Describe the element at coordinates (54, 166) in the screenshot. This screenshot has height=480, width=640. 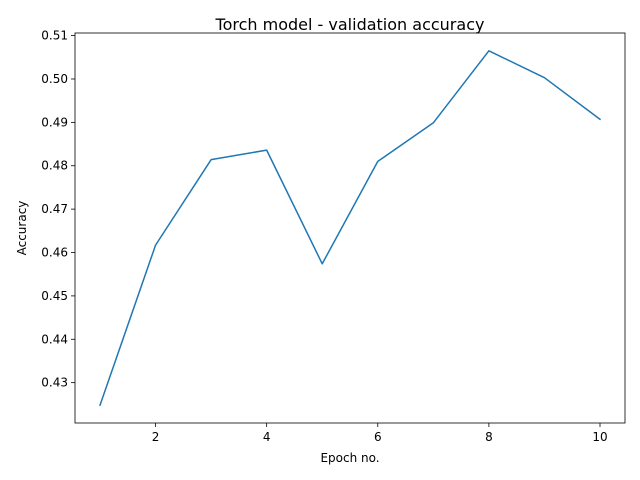
I see `y-tick-label: 0.48` at that location.